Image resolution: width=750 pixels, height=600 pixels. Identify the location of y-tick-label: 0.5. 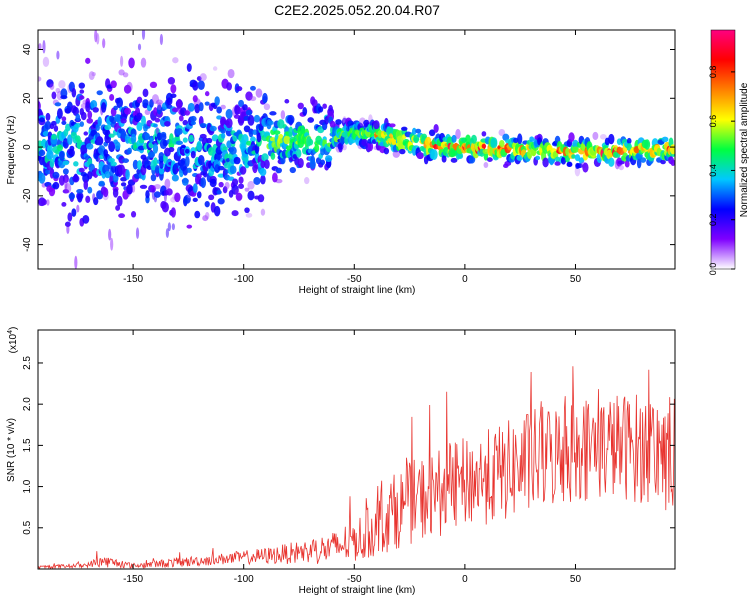
(27, 527).